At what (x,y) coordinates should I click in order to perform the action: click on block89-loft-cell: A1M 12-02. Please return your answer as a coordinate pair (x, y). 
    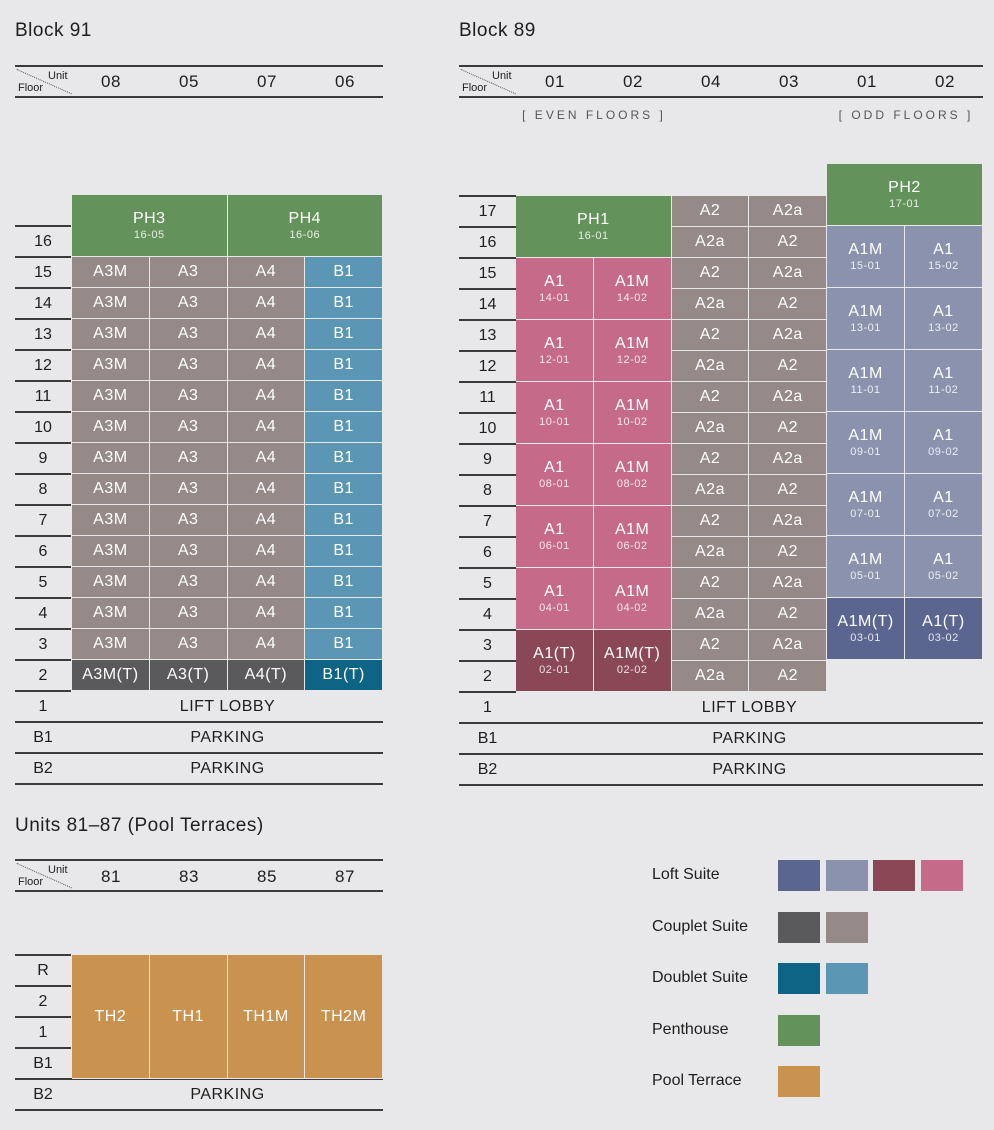
    Looking at the image, I should click on (632, 351).